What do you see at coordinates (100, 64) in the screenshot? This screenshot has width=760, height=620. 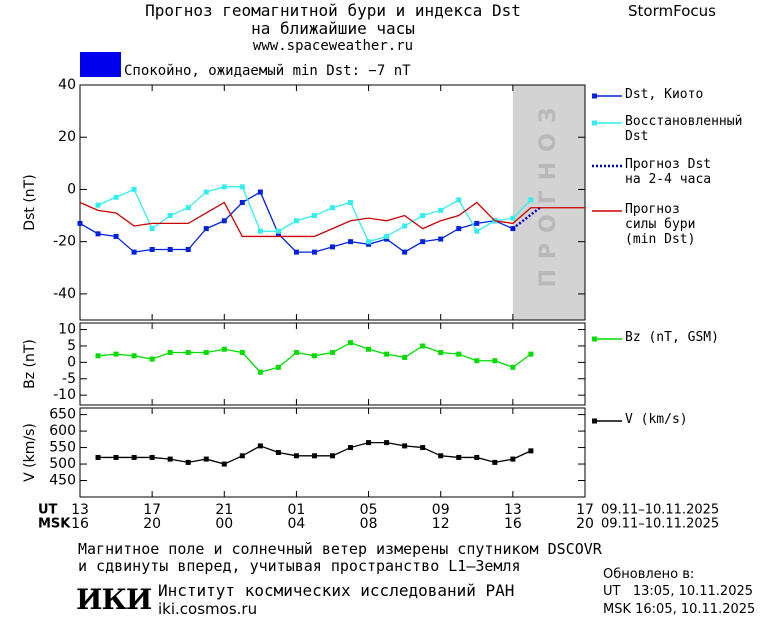 I see `status-box` at bounding box center [100, 64].